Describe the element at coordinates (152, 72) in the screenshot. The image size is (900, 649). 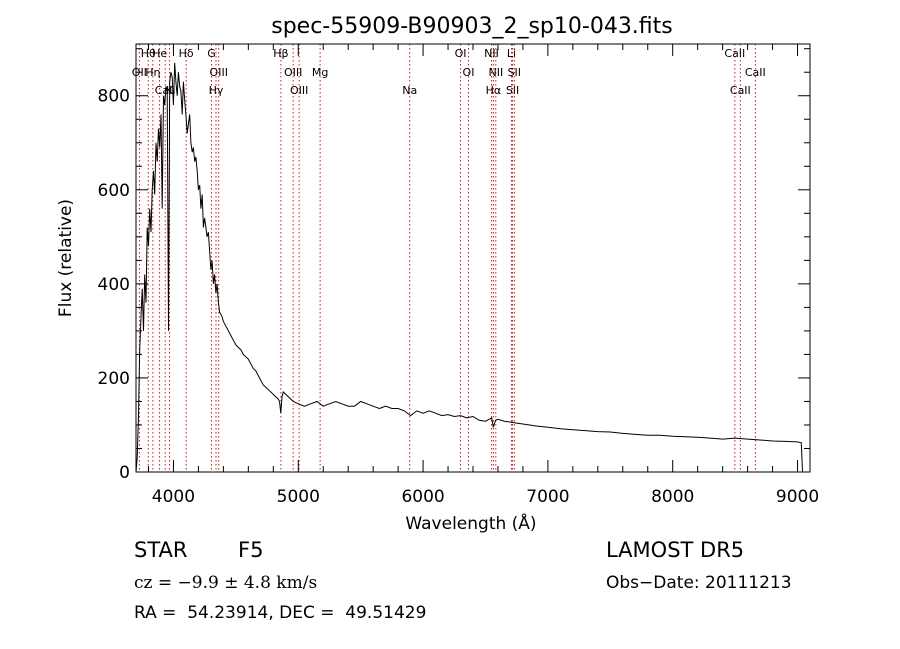
I see `line-marker-label: Hη` at that location.